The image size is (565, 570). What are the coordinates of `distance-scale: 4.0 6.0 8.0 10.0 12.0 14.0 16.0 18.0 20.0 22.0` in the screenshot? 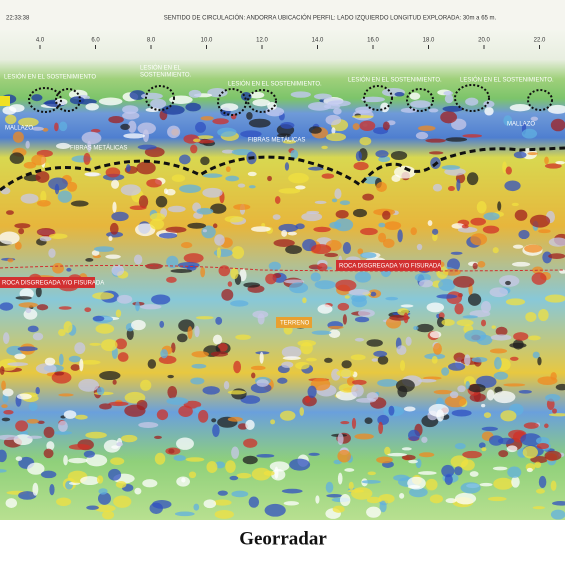 It's located at (291, 43).